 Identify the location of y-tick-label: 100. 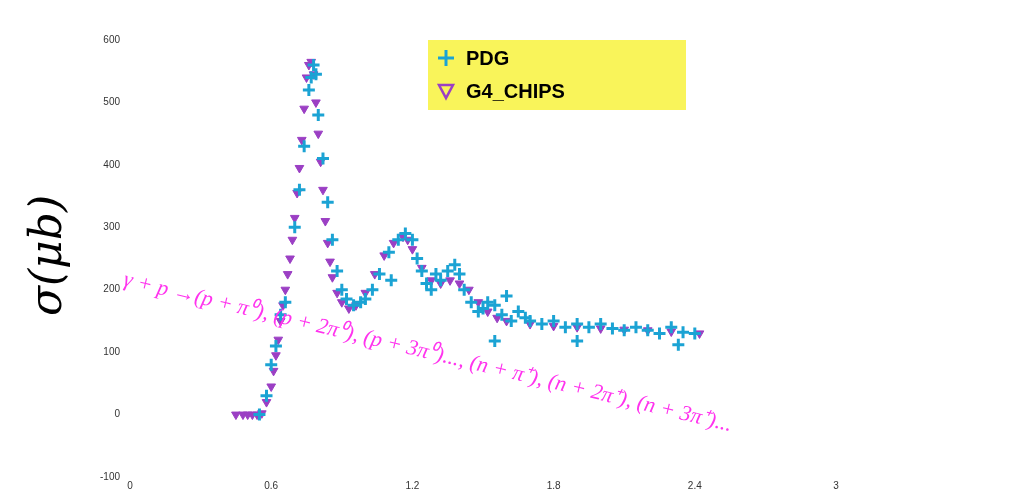
(112, 351).